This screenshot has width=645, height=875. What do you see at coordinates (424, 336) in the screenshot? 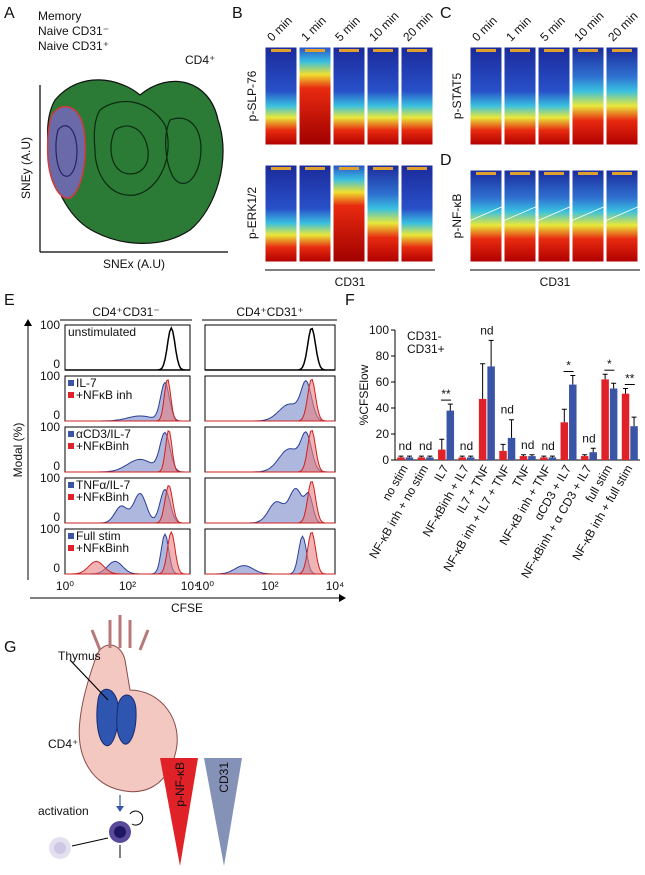
I see `legend-entry: CD31-` at bounding box center [424, 336].